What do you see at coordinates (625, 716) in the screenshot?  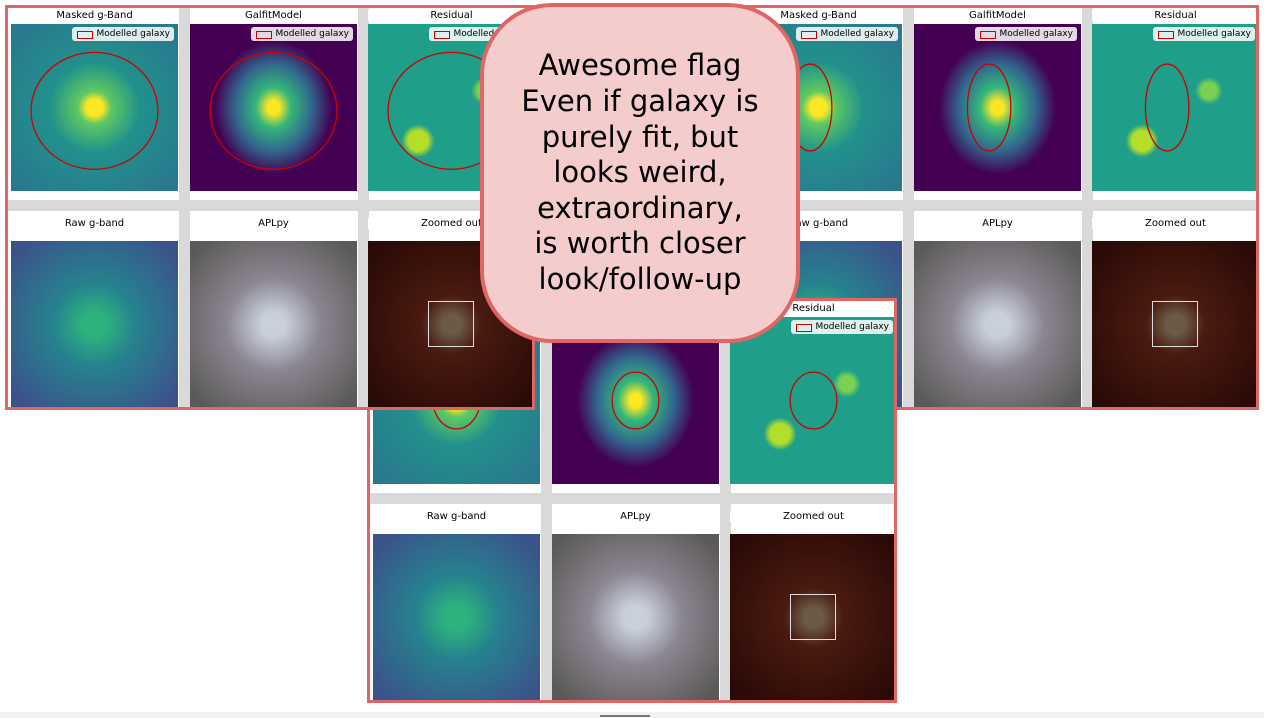 I see `scroll-indicator` at bounding box center [625, 716].